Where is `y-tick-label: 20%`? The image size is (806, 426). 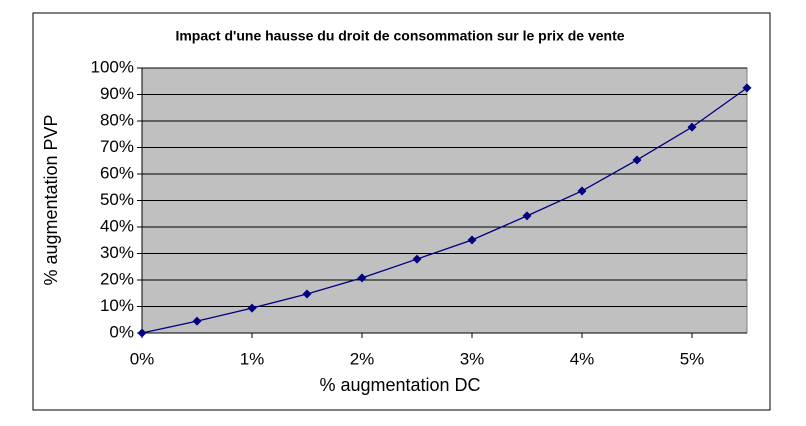 y-tick-label: 20% is located at coordinates (117, 278).